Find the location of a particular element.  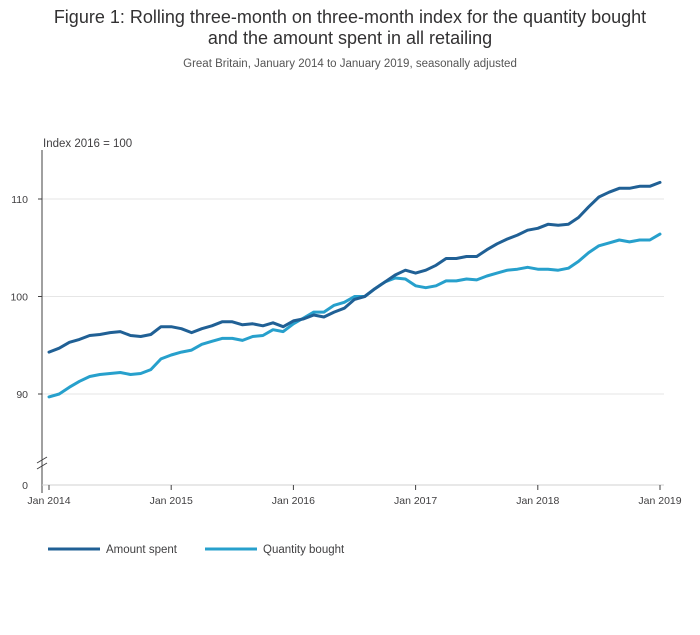

y-axis-label: Index 2016 = 100 is located at coordinates (87, 144).